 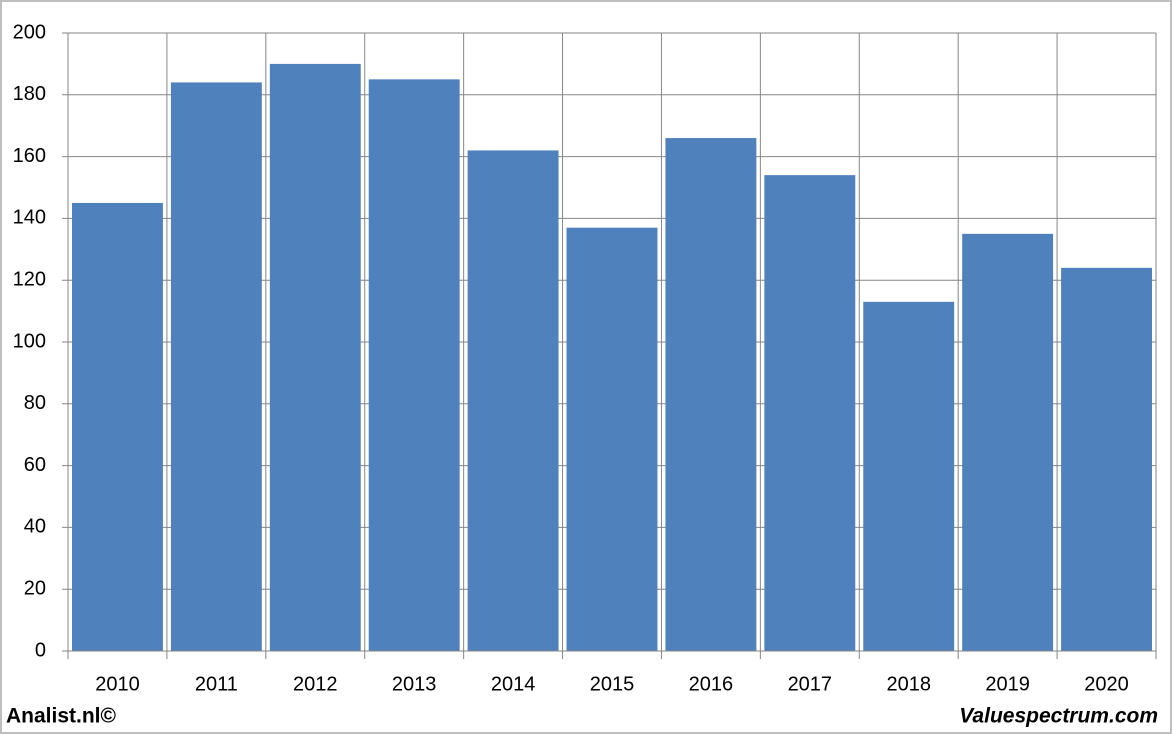 I want to click on x-tick-label: 2012, so click(x=315, y=684).